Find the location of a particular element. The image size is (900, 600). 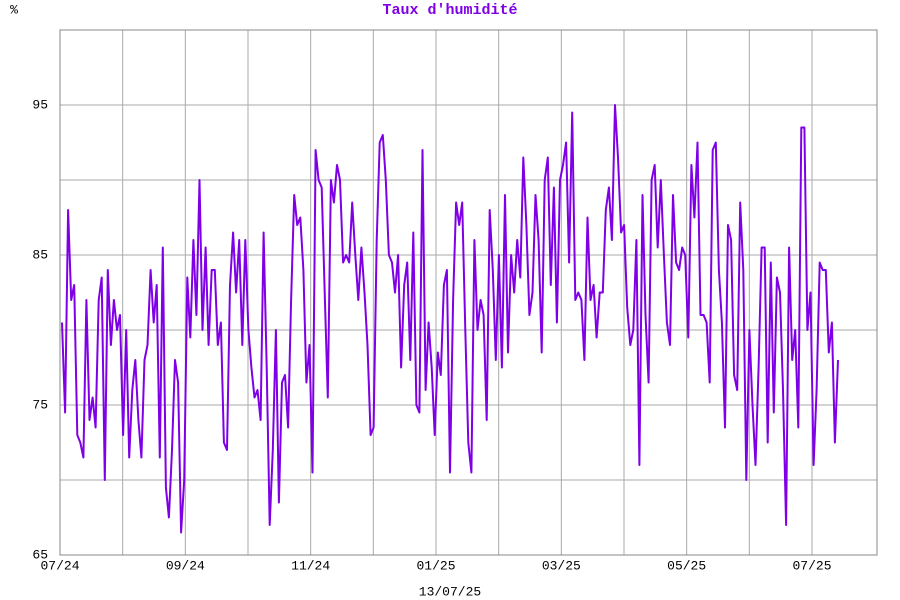

x-tick-label: 09/24 is located at coordinates (185, 565).